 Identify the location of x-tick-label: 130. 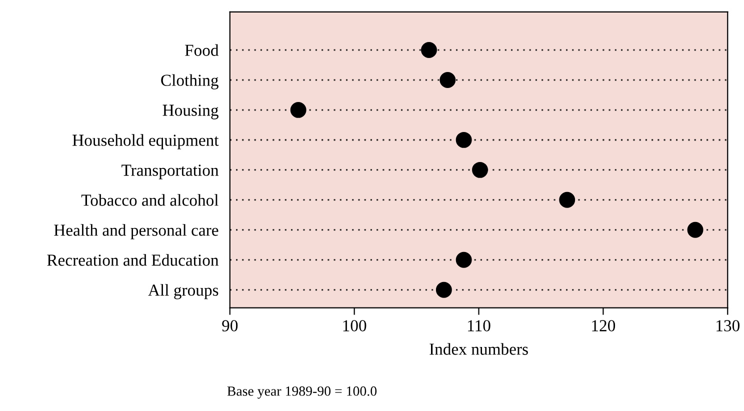
(728, 326).